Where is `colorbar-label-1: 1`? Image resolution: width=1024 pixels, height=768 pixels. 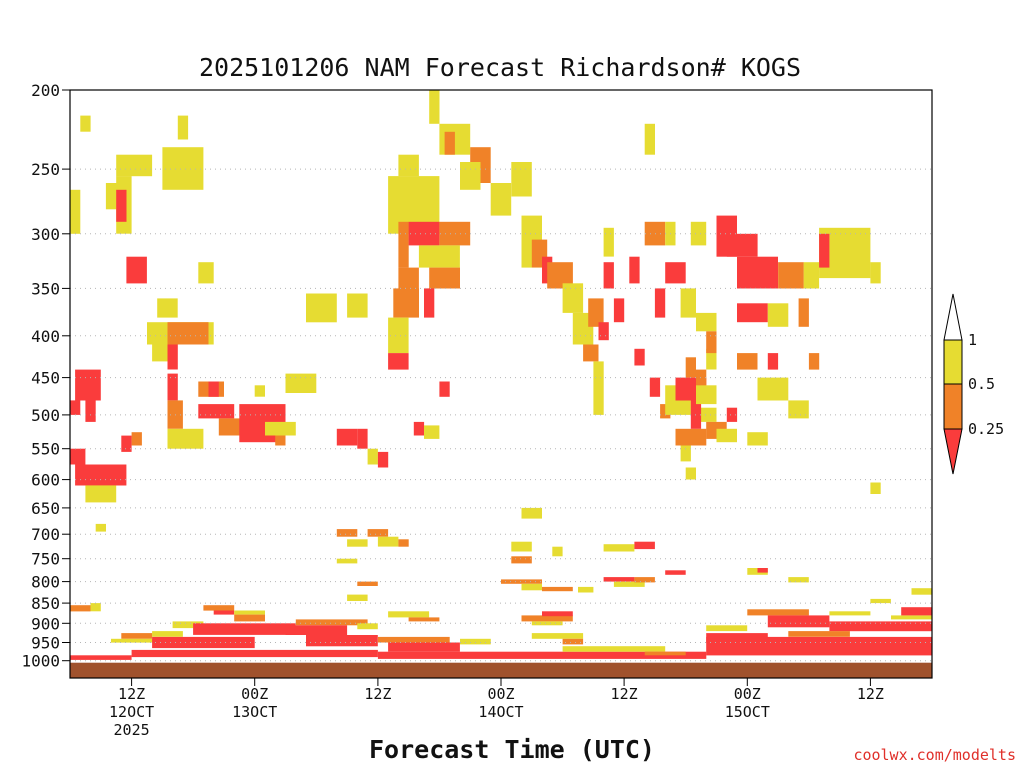 colorbar-label-1: 1 is located at coordinates (972, 340).